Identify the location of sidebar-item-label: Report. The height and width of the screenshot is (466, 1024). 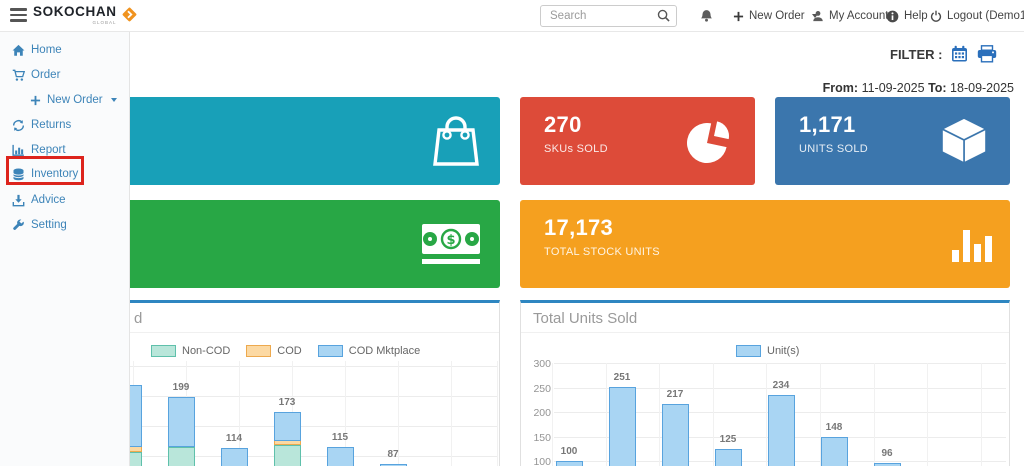
(48, 150).